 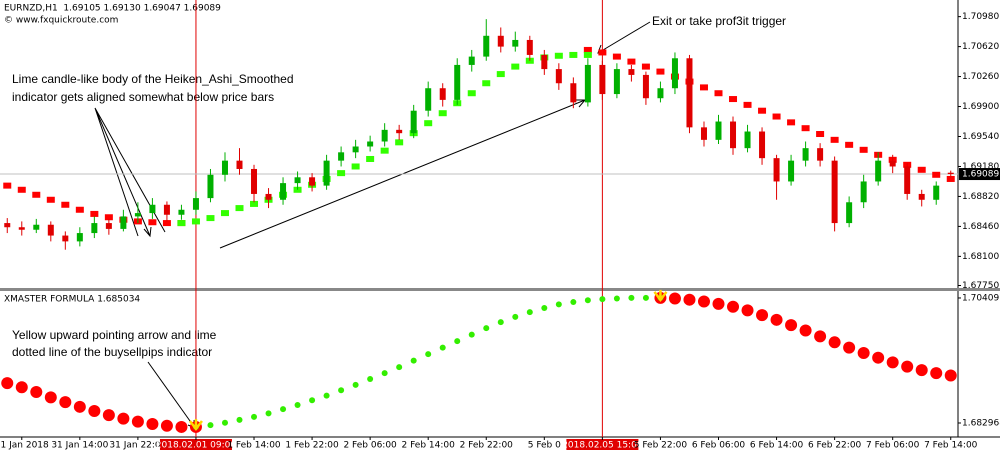 I want to click on y-tick-label: 1.69540, so click(x=980, y=137).